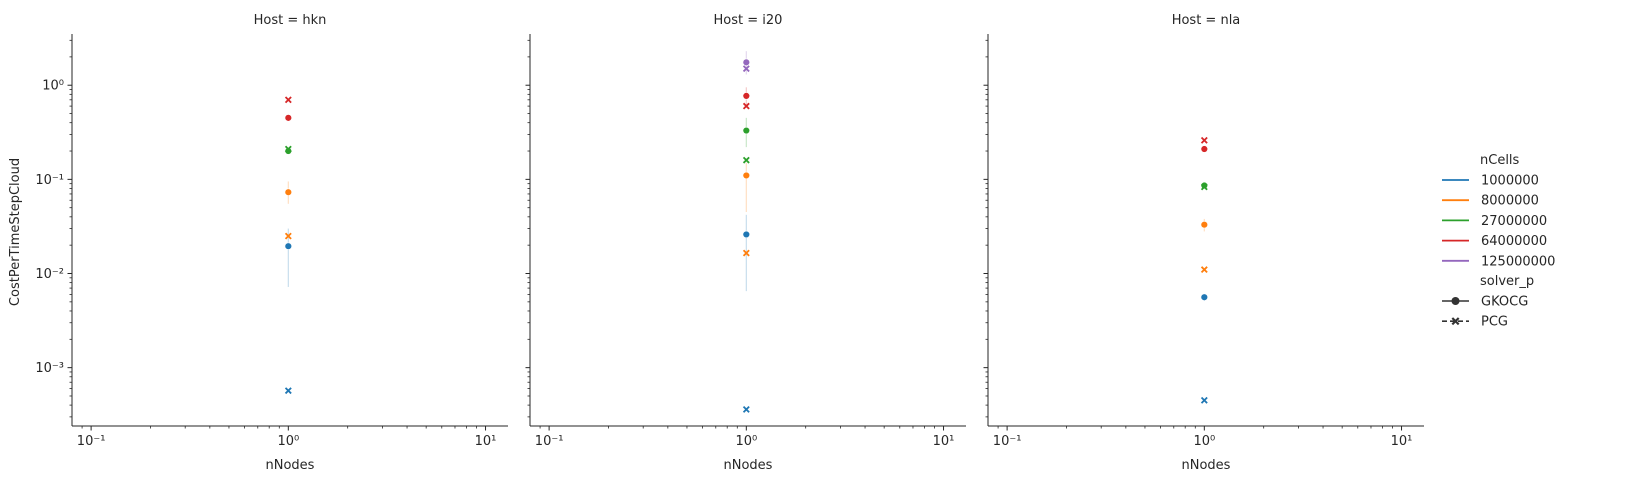 This screenshot has width=1628, height=500. What do you see at coordinates (1455, 321) in the screenshot?
I see `legend-marker-x` at bounding box center [1455, 321].